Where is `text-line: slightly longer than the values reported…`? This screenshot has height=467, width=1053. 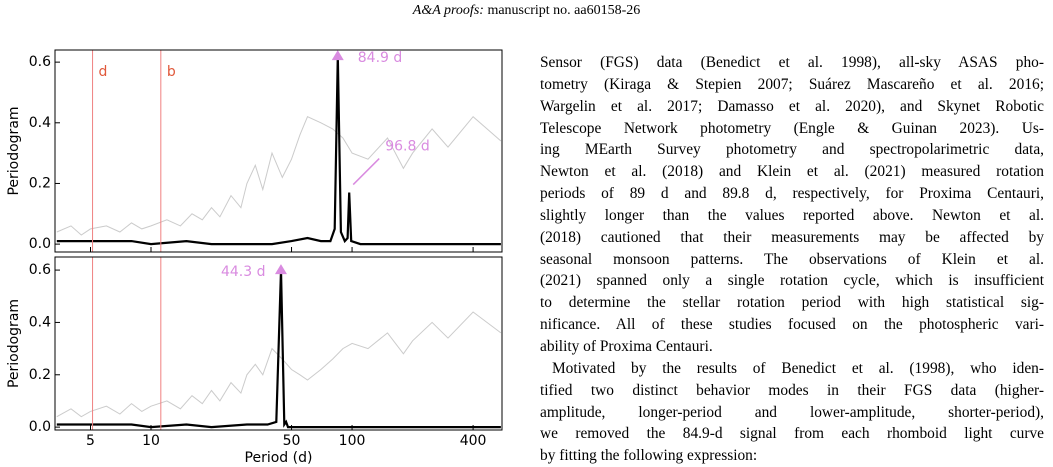 text-line: slightly longer than the values reported… is located at coordinates (792, 215).